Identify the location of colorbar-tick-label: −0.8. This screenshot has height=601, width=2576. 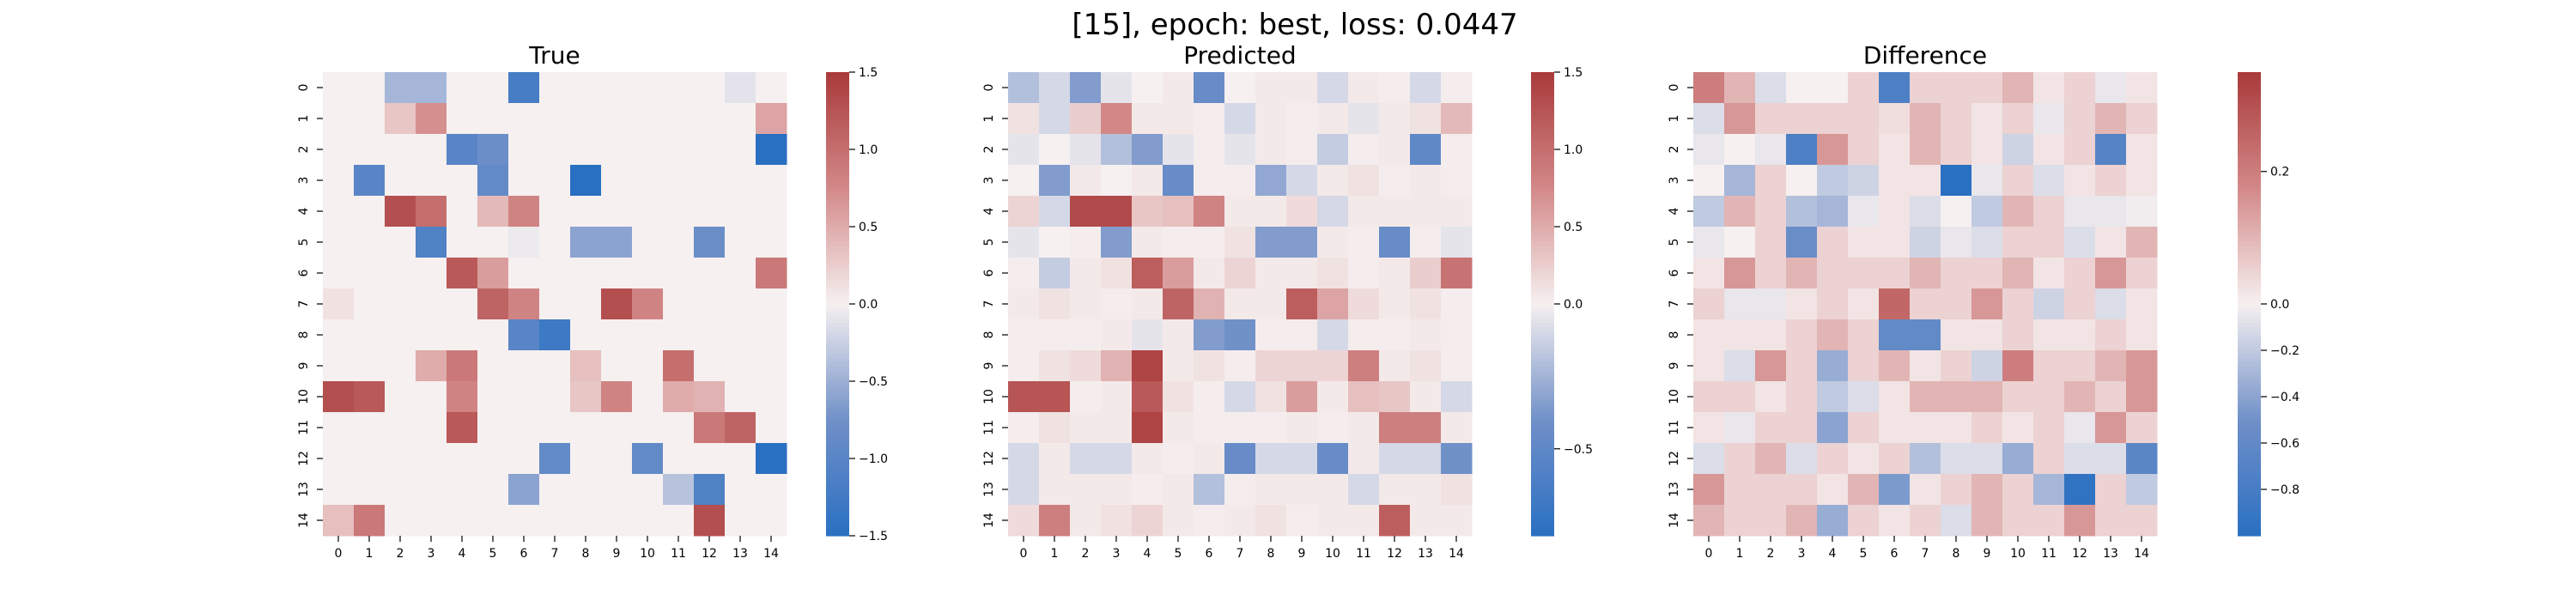
(2285, 490).